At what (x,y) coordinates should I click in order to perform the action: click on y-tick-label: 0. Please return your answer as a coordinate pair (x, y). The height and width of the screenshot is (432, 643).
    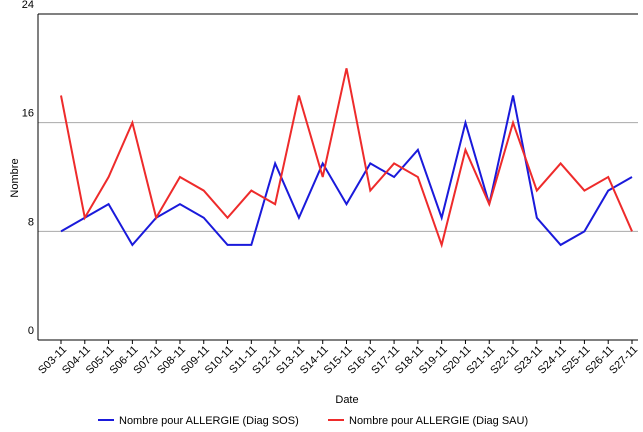
    Looking at the image, I should click on (31, 331).